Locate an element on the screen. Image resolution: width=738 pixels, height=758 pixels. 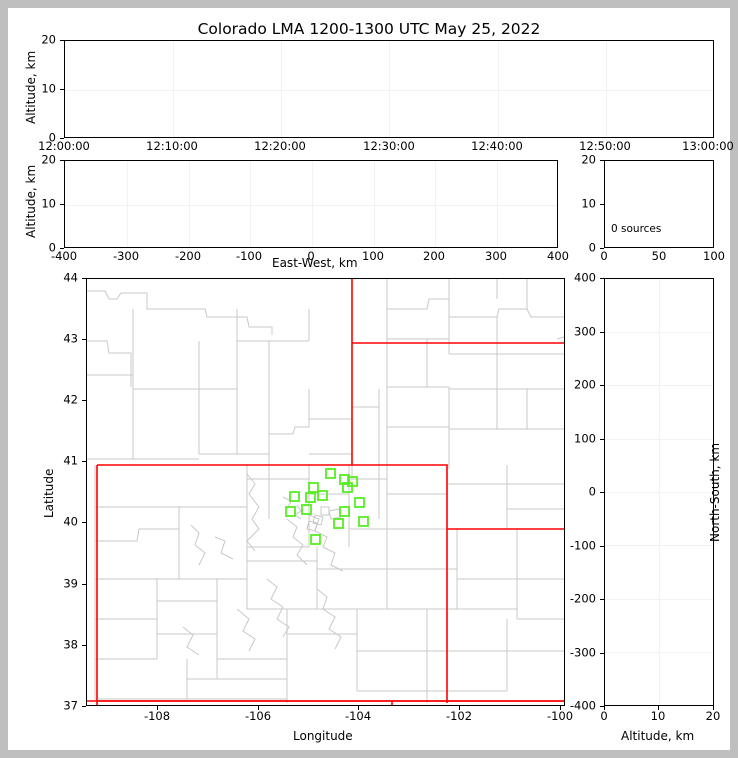
xtick-label: 12:40:00 is located at coordinates (497, 146).